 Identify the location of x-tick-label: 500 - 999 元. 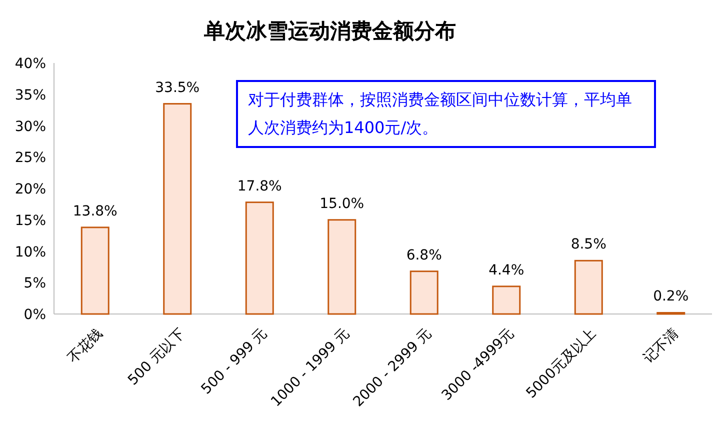
(234, 362).